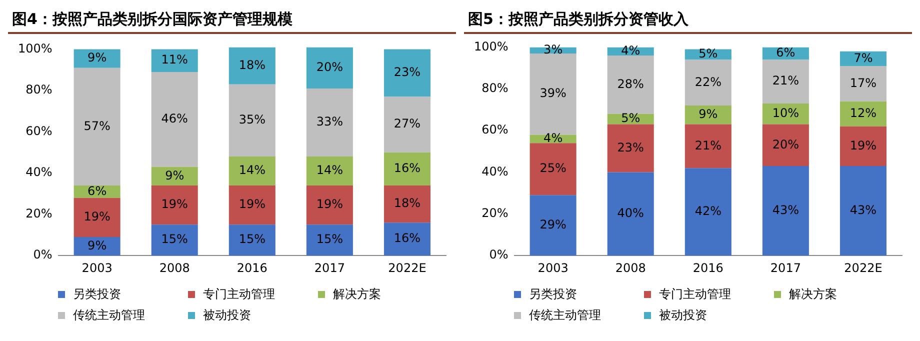 The width and height of the screenshot is (920, 341). Describe the element at coordinates (565, 315) in the screenshot. I see `legend-label: 传统主动管理` at that location.